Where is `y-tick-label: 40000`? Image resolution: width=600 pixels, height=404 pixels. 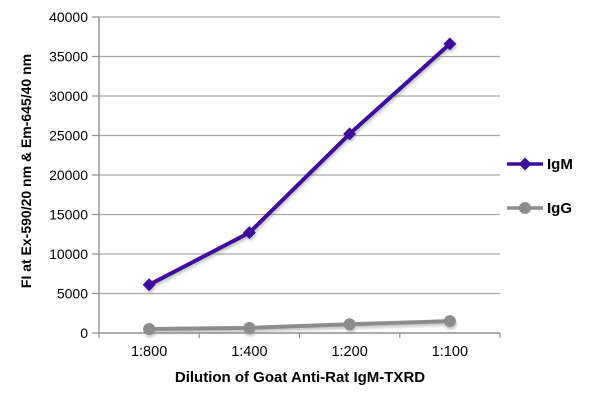 y-tick-label: 40000 is located at coordinates (68, 17).